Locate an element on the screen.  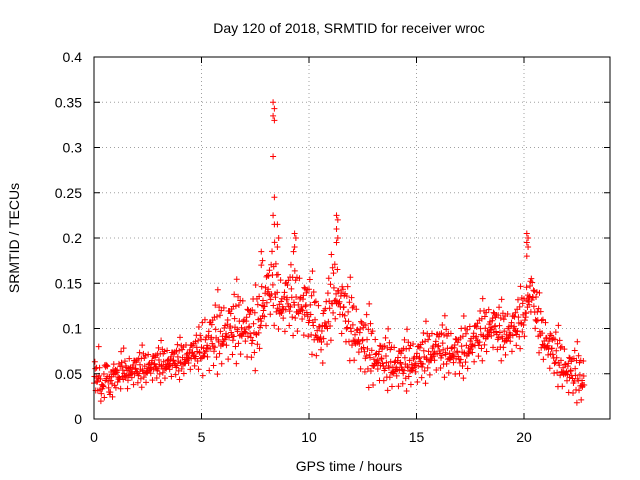
y-axis-label: SRMTID / TECUs is located at coordinates (14, 238).